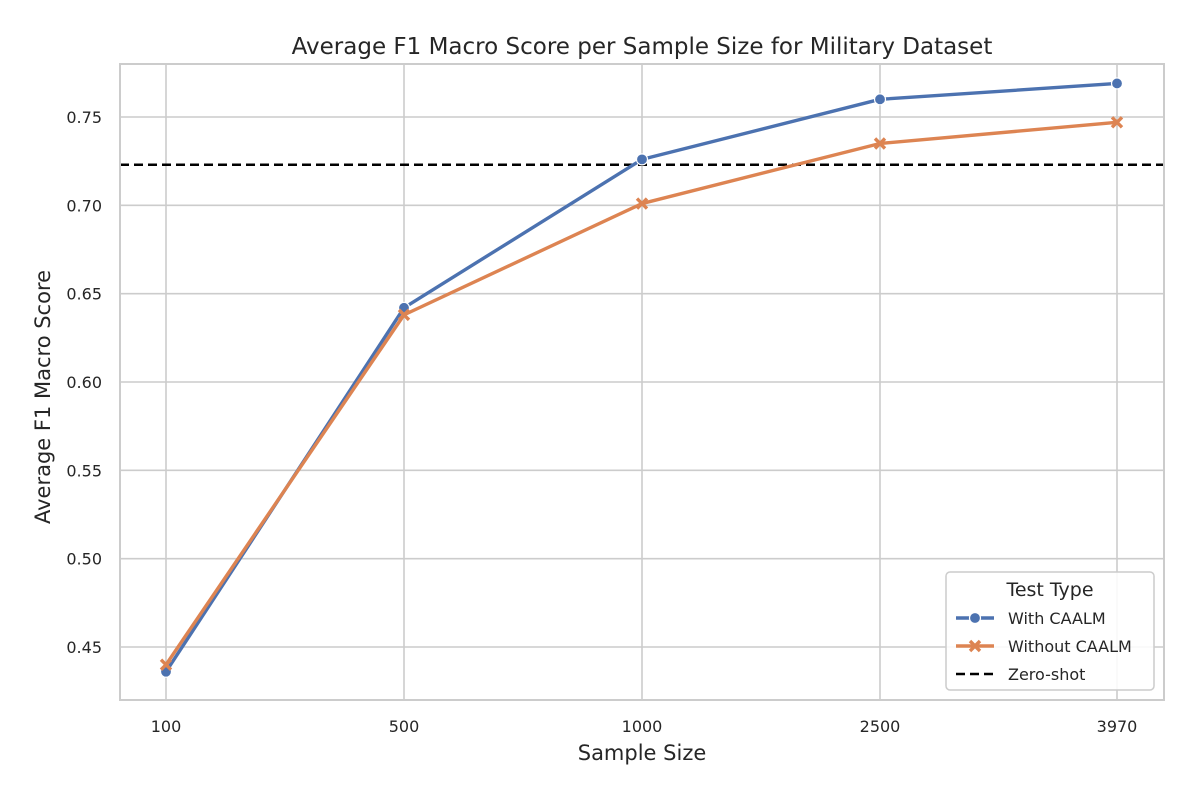  Describe the element at coordinates (1117, 726) in the screenshot. I see `x-tick-label: 3970` at that location.